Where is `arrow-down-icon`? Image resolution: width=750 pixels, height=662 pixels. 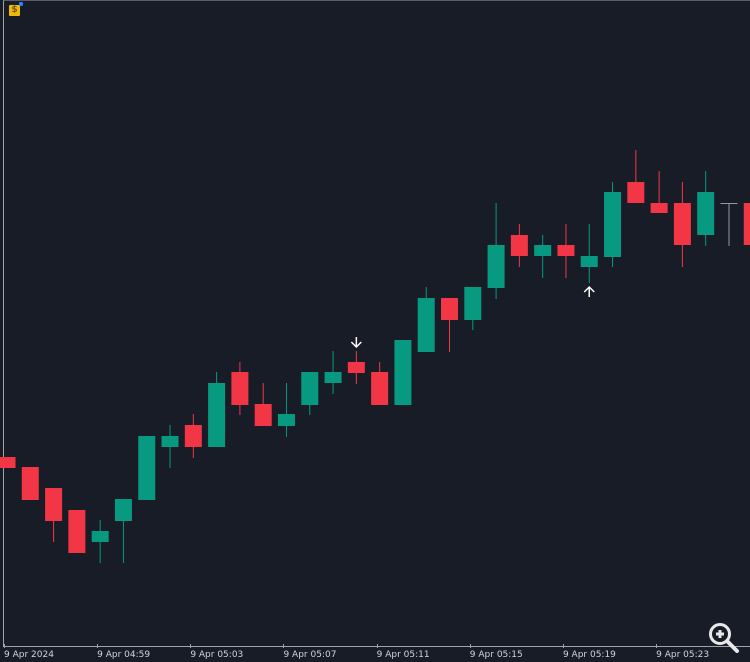 arrow-down-icon is located at coordinates (356, 343).